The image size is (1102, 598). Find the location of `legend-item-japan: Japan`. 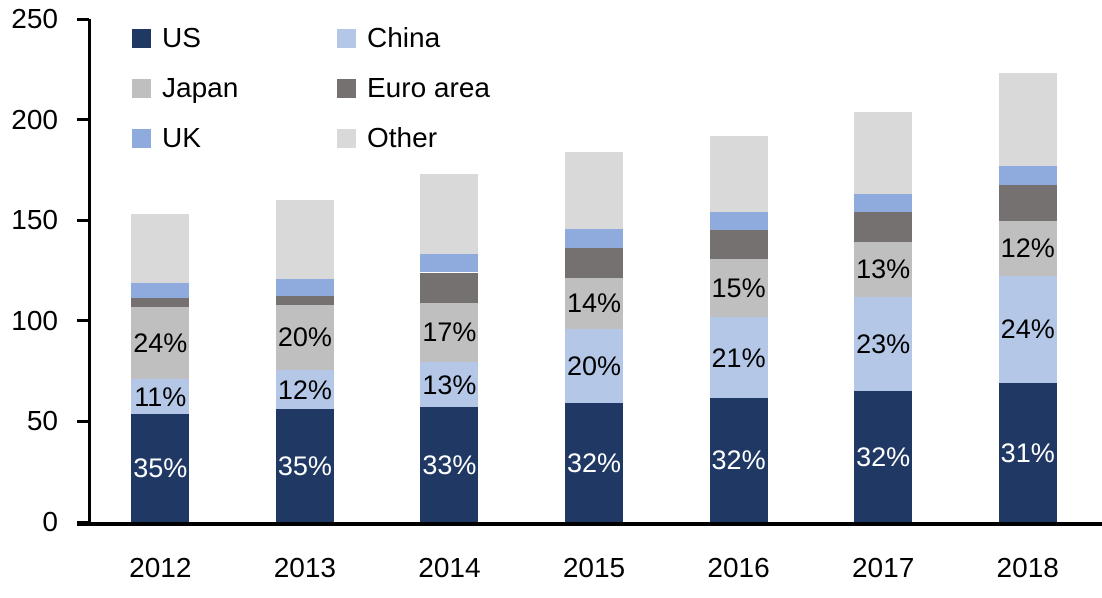

legend-item-japan: Japan is located at coordinates (234, 88).